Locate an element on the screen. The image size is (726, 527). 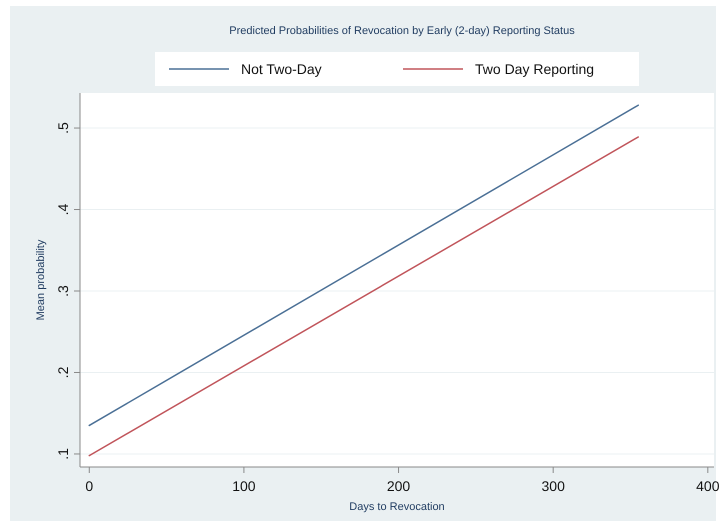
x-tick-label: 400 is located at coordinates (708, 486).